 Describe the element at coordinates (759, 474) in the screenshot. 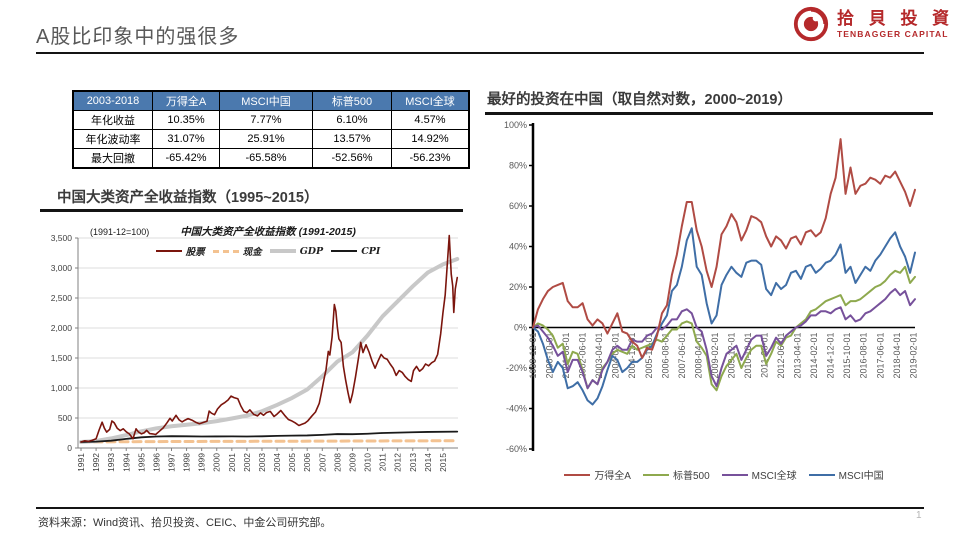

I see `legend-item: MSCI全球` at that location.